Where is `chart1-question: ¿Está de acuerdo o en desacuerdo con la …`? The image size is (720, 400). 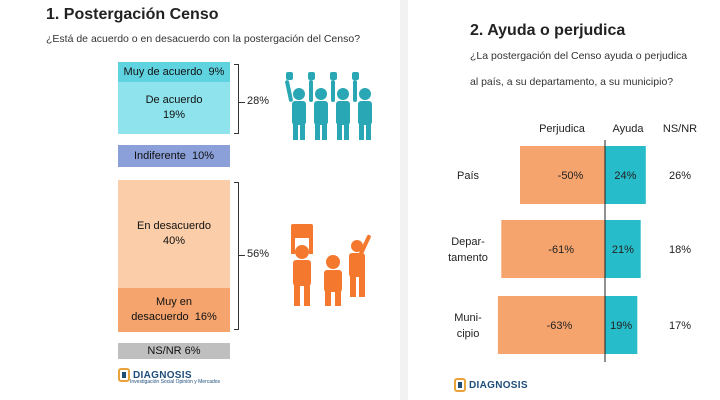 chart1-question: ¿Está de acuerdo o en desacuerdo con la … is located at coordinates (203, 39).